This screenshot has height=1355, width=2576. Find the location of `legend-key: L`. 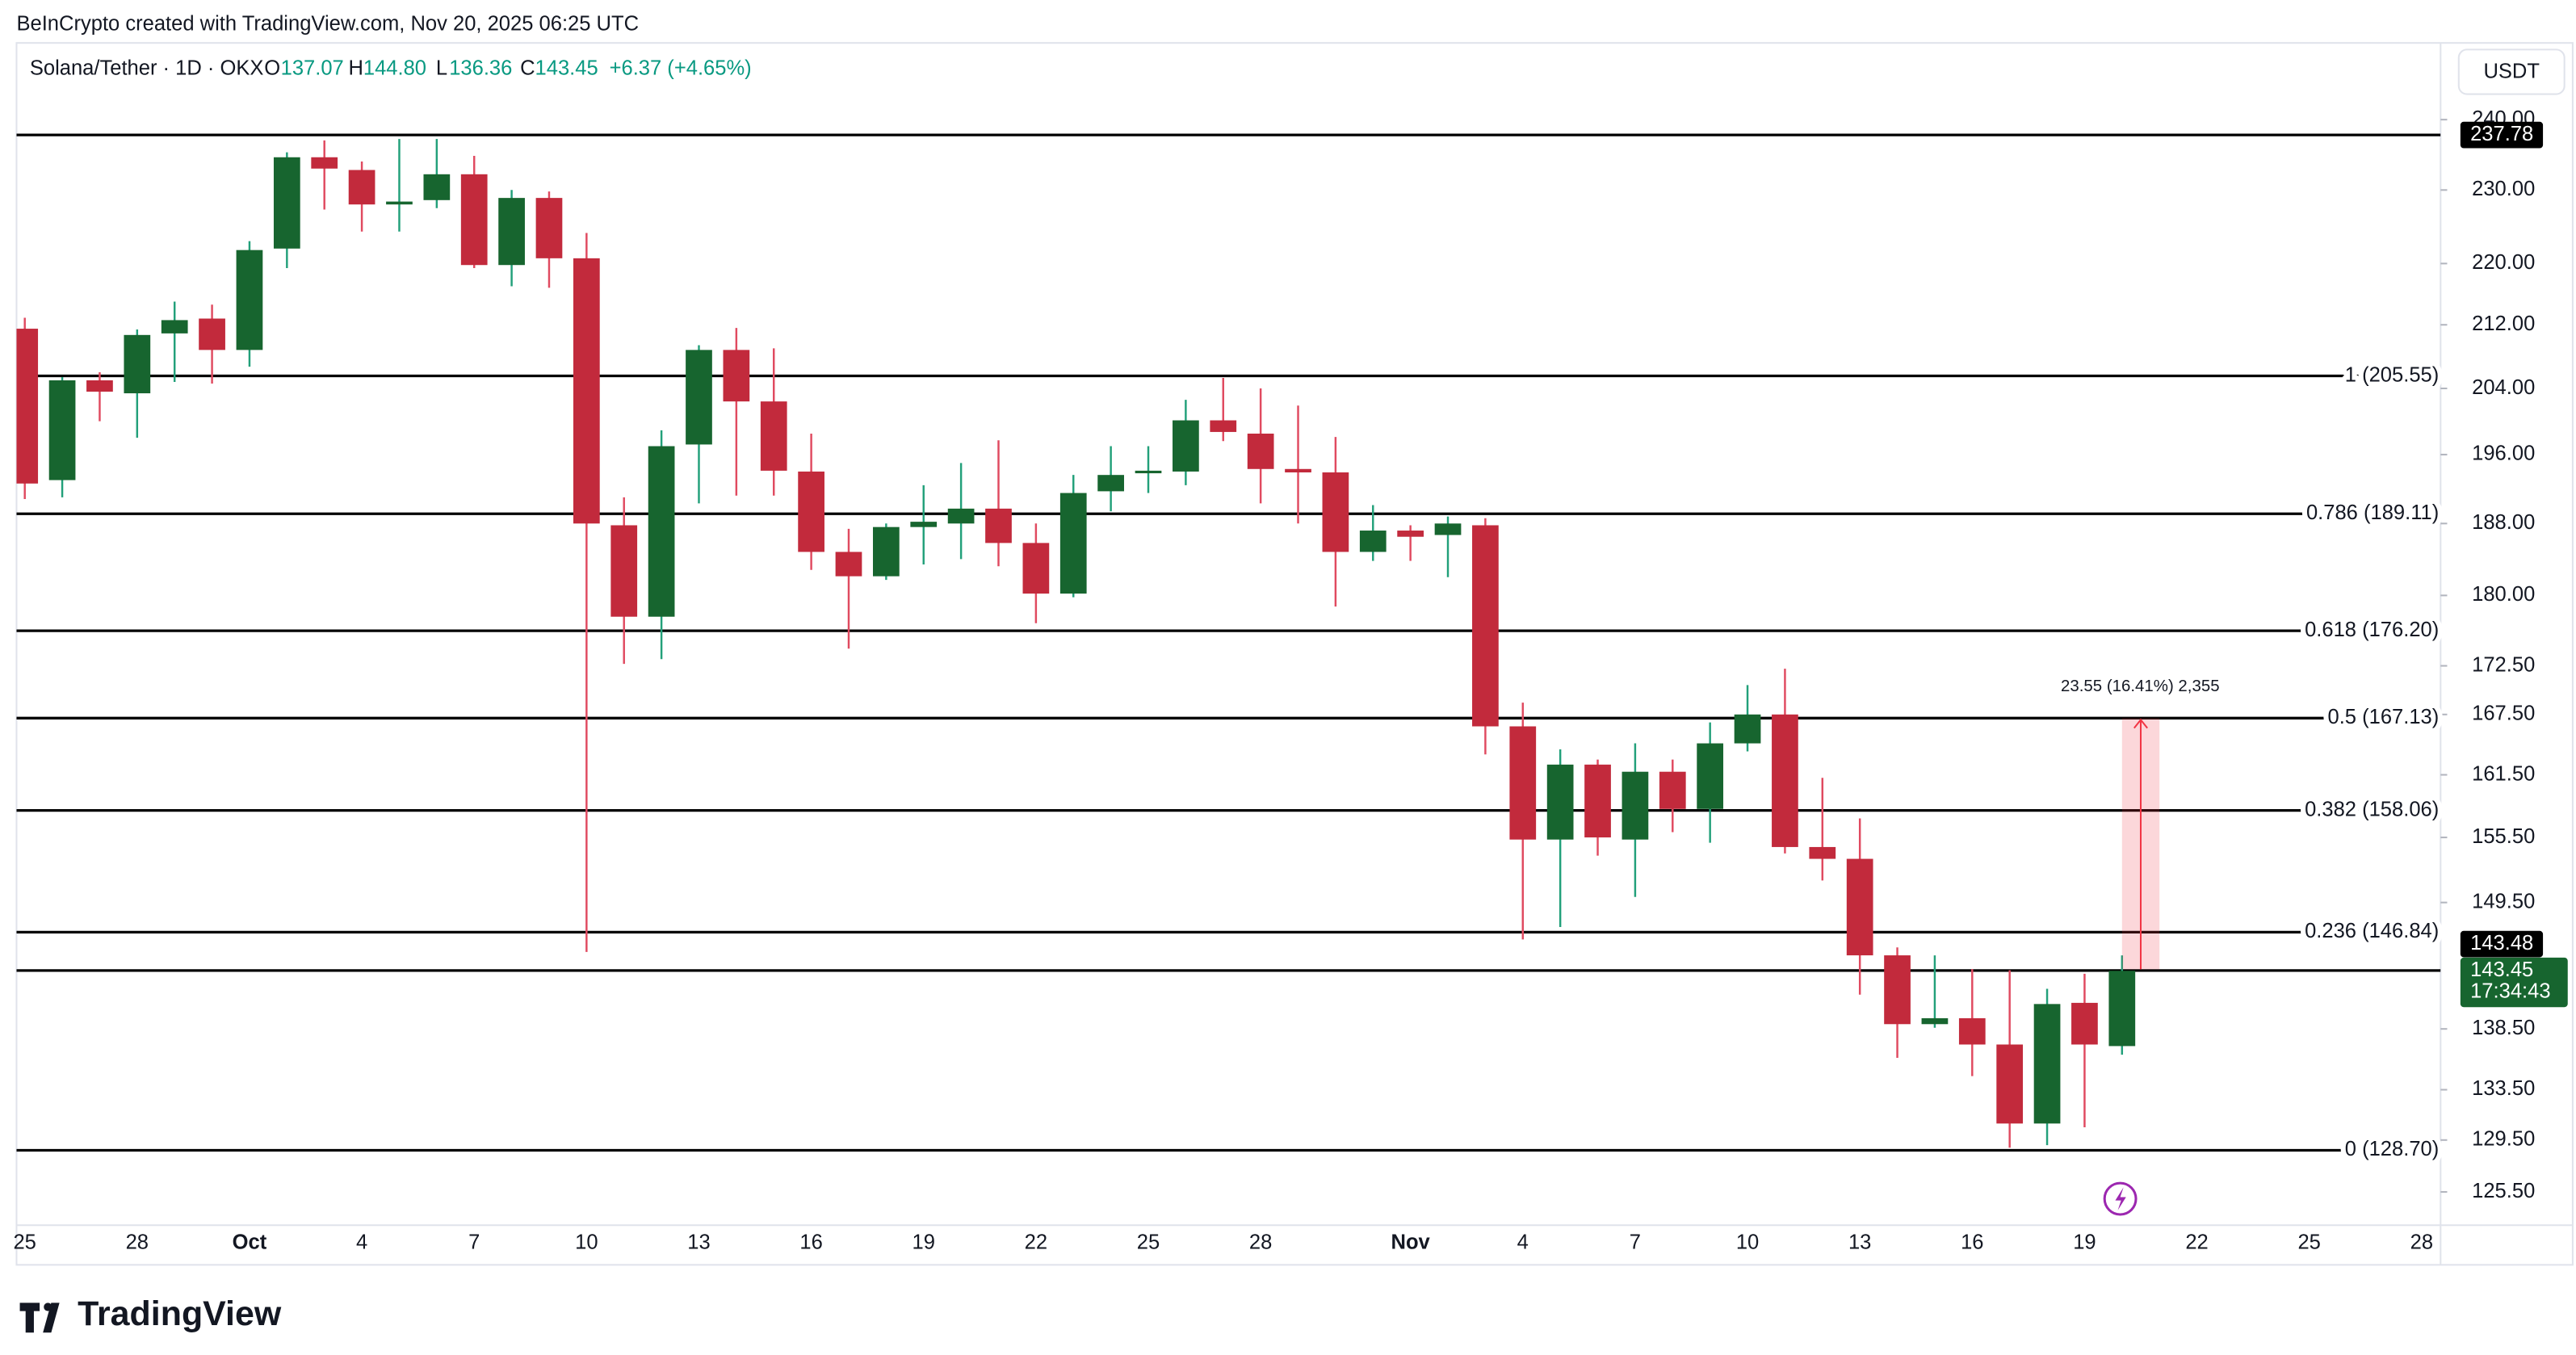

legend-key: L is located at coordinates (442, 69).